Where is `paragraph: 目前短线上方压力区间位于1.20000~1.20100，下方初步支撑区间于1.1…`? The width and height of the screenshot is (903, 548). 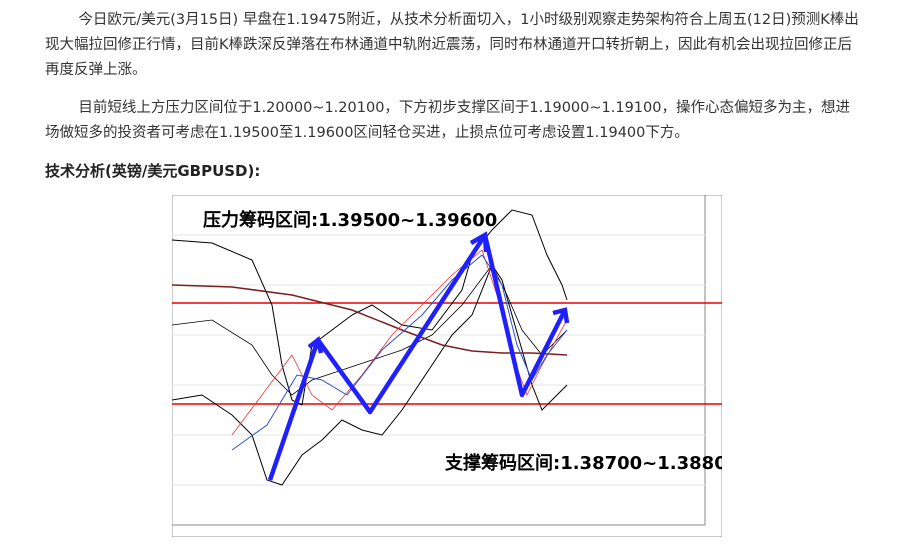
paragraph: 目前短线上方压力区间位于1.20000~1.20100，下方初步支撑区间于1.1… is located at coordinates (447, 120).